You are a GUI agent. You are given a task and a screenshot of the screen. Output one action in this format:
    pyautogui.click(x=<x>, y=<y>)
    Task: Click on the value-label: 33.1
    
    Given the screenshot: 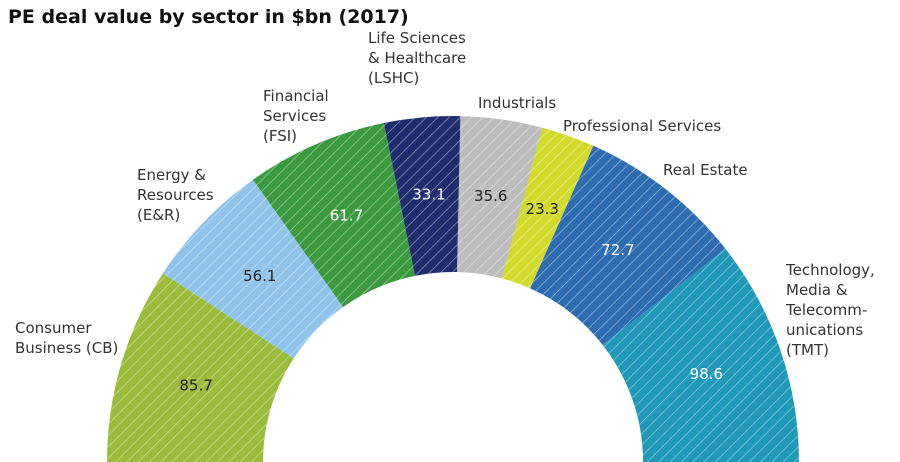 What is the action you would take?
    pyautogui.click(x=428, y=195)
    